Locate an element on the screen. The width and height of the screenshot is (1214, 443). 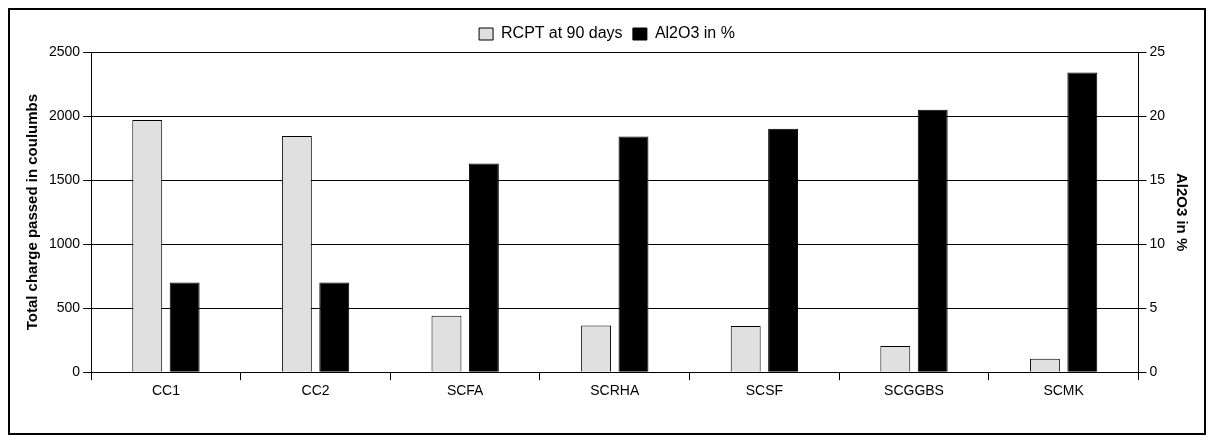
x-tick-label: SCFA is located at coordinates (465, 390).